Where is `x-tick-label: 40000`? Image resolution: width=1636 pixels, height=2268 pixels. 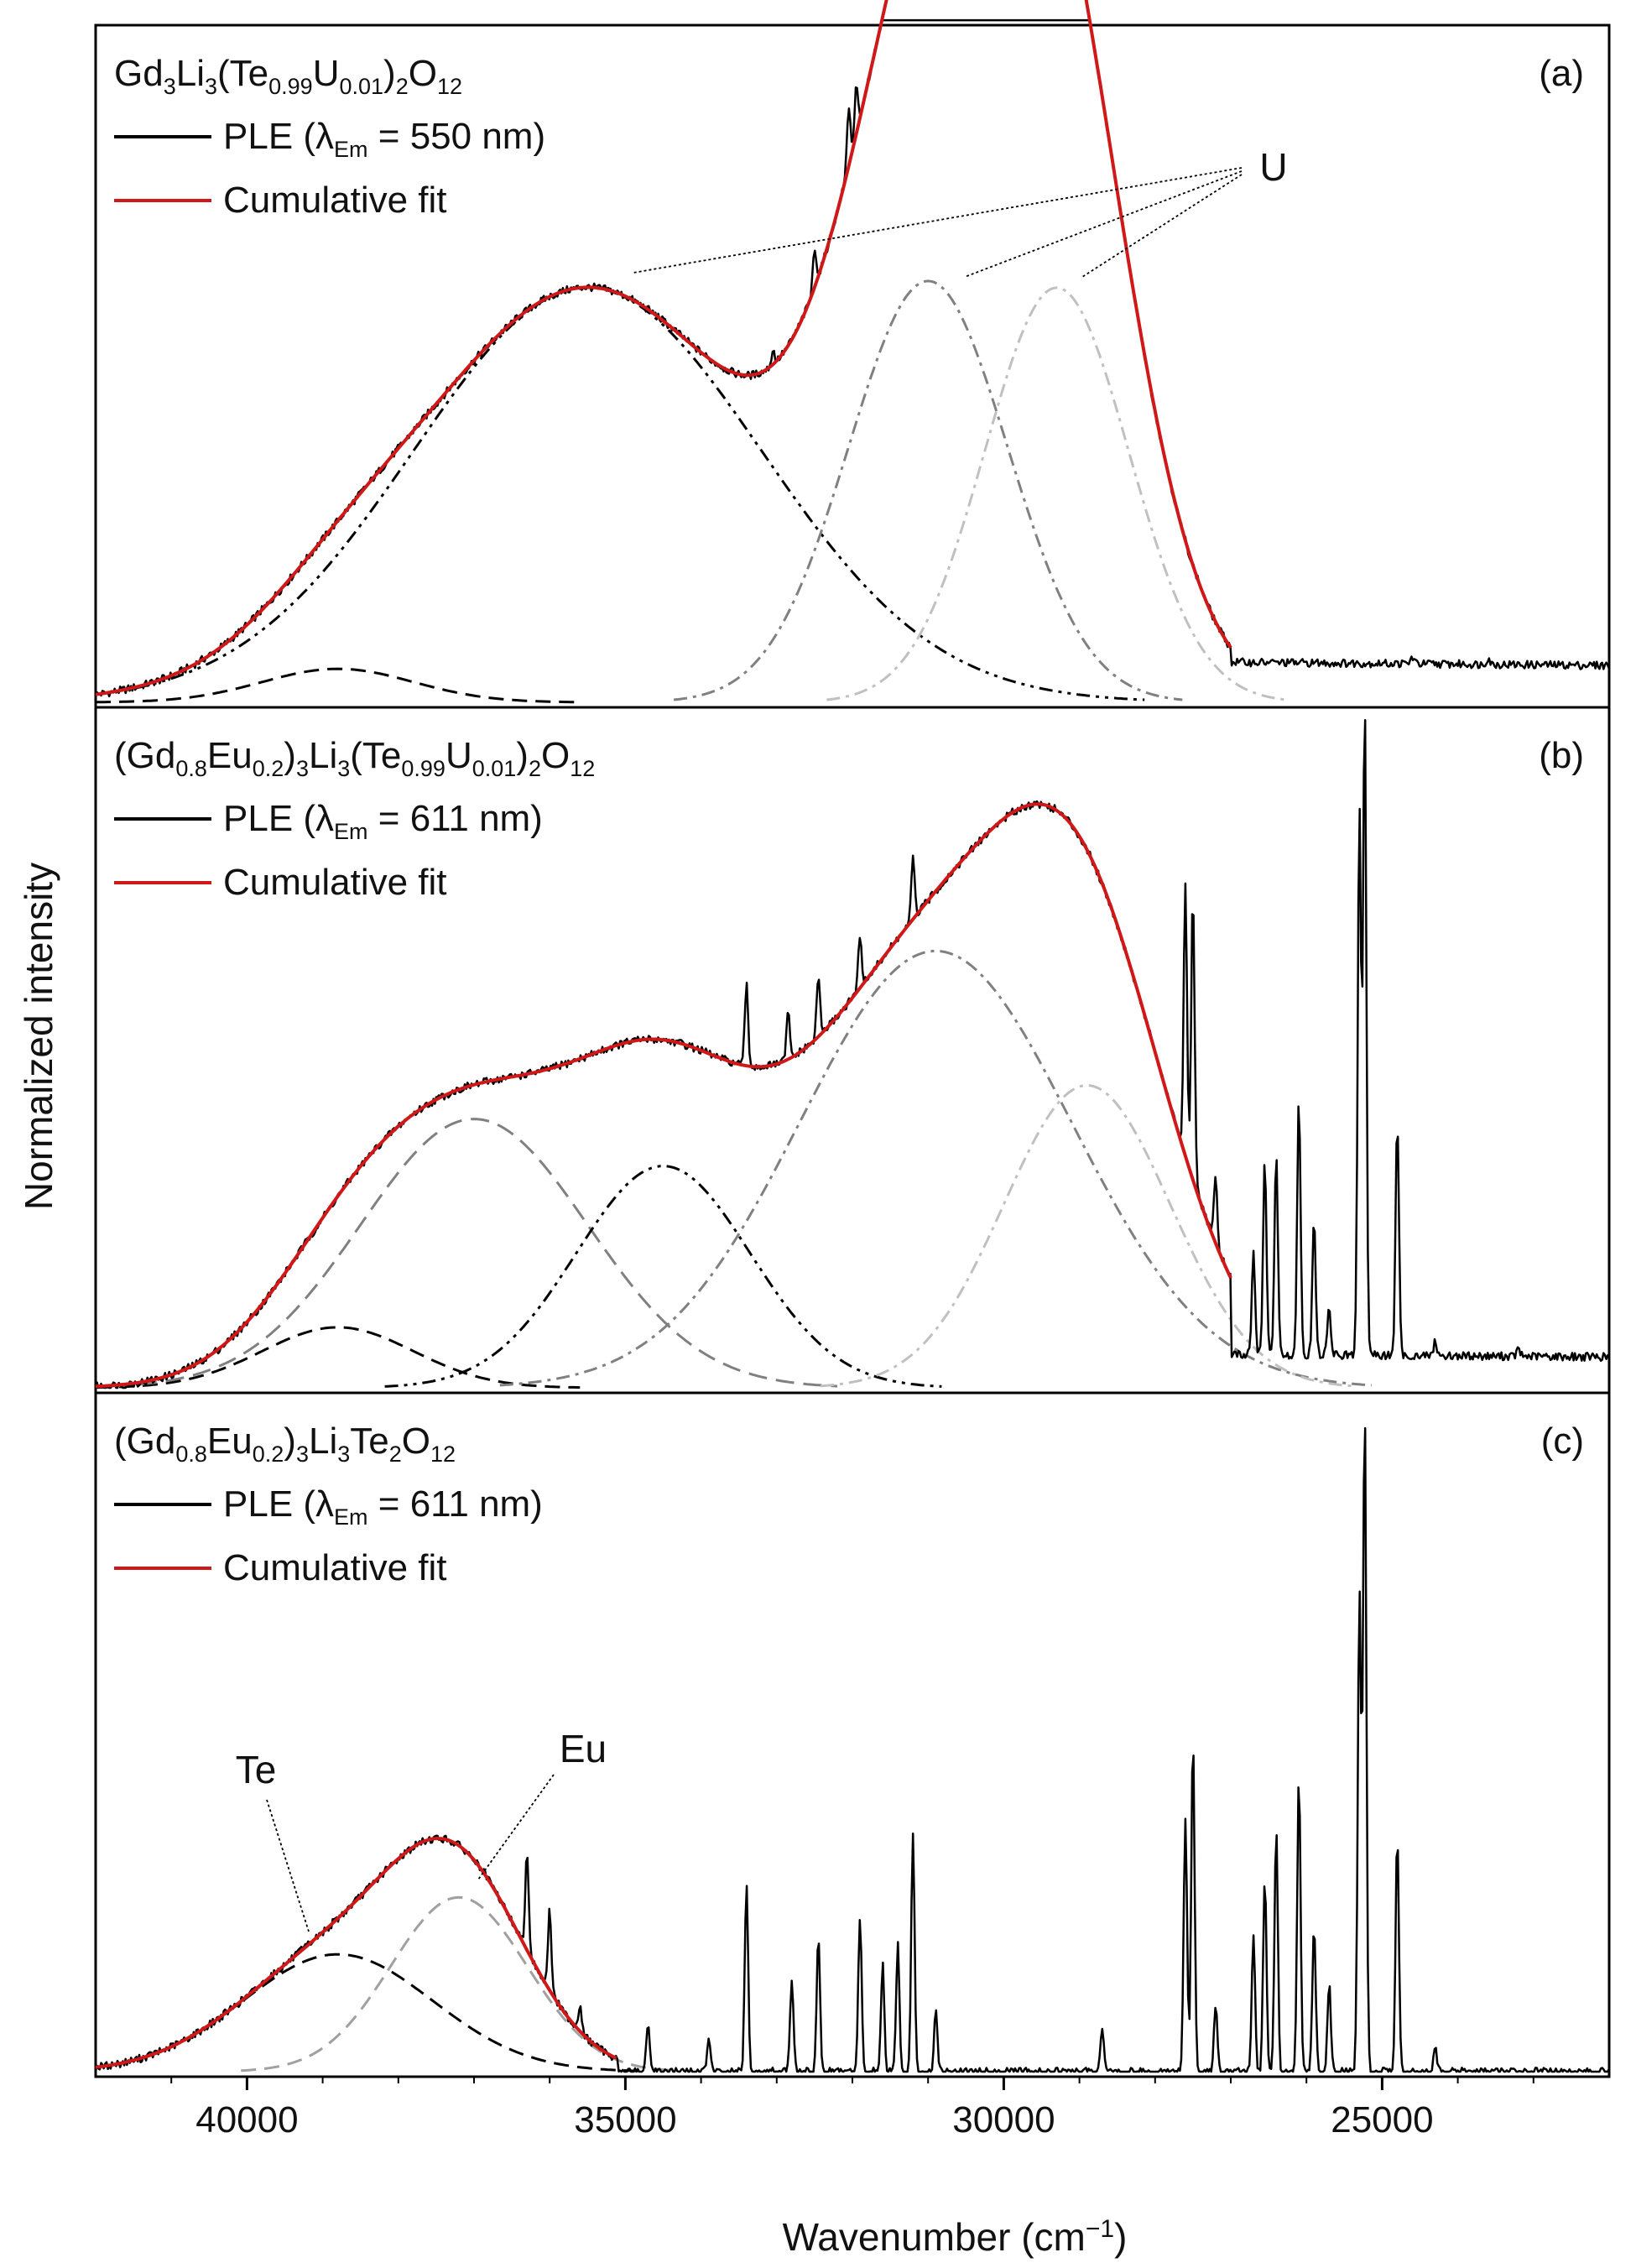
x-tick-label: 40000 is located at coordinates (246, 2120).